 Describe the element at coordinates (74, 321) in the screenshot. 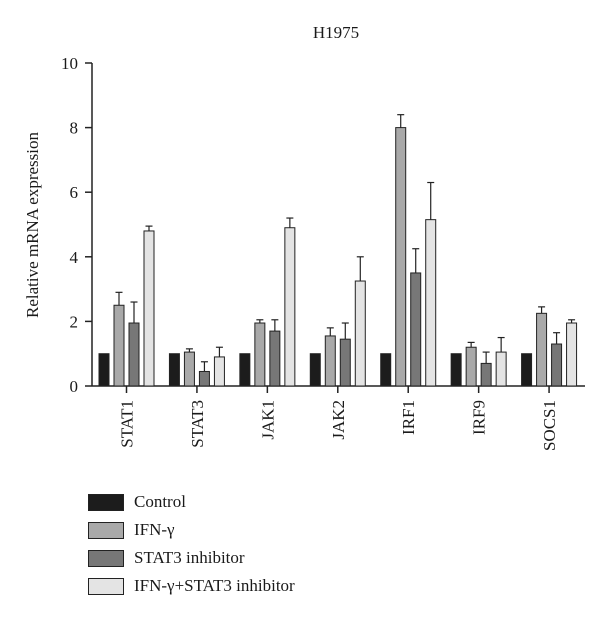

I see `y-tick-label: 2` at that location.